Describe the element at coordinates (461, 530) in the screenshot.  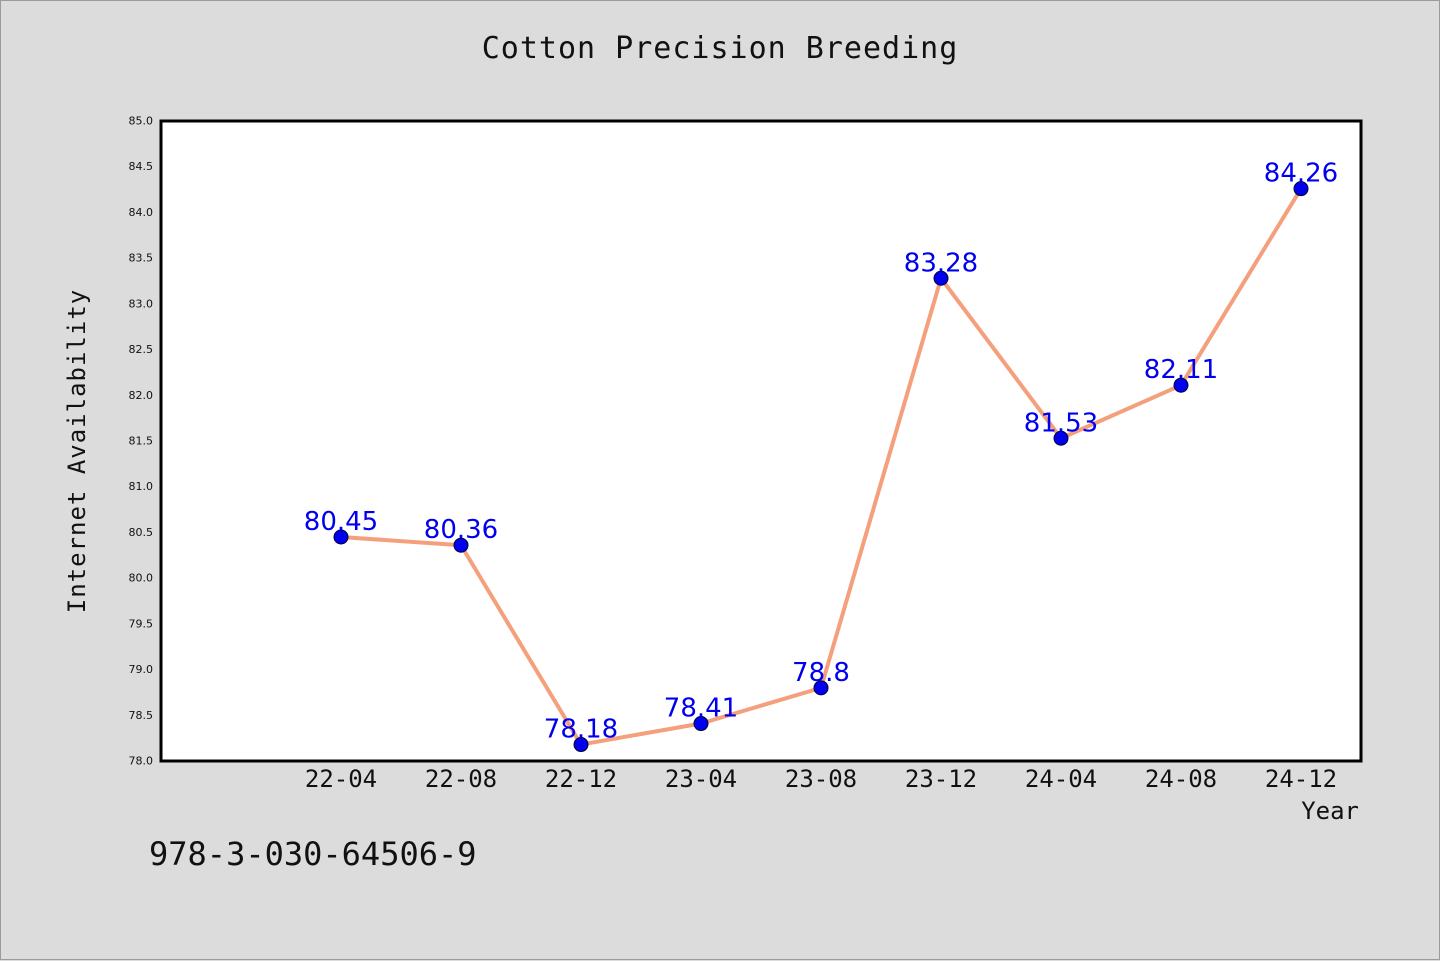
I see `data-label: 80.36` at that location.